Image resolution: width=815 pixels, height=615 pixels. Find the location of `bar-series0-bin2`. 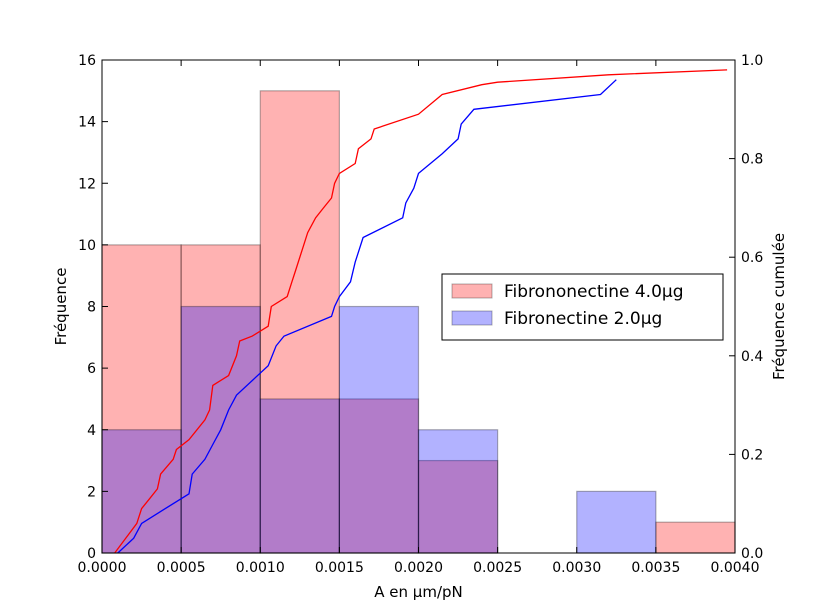

bar-series0-bin2 is located at coordinates (299, 322).